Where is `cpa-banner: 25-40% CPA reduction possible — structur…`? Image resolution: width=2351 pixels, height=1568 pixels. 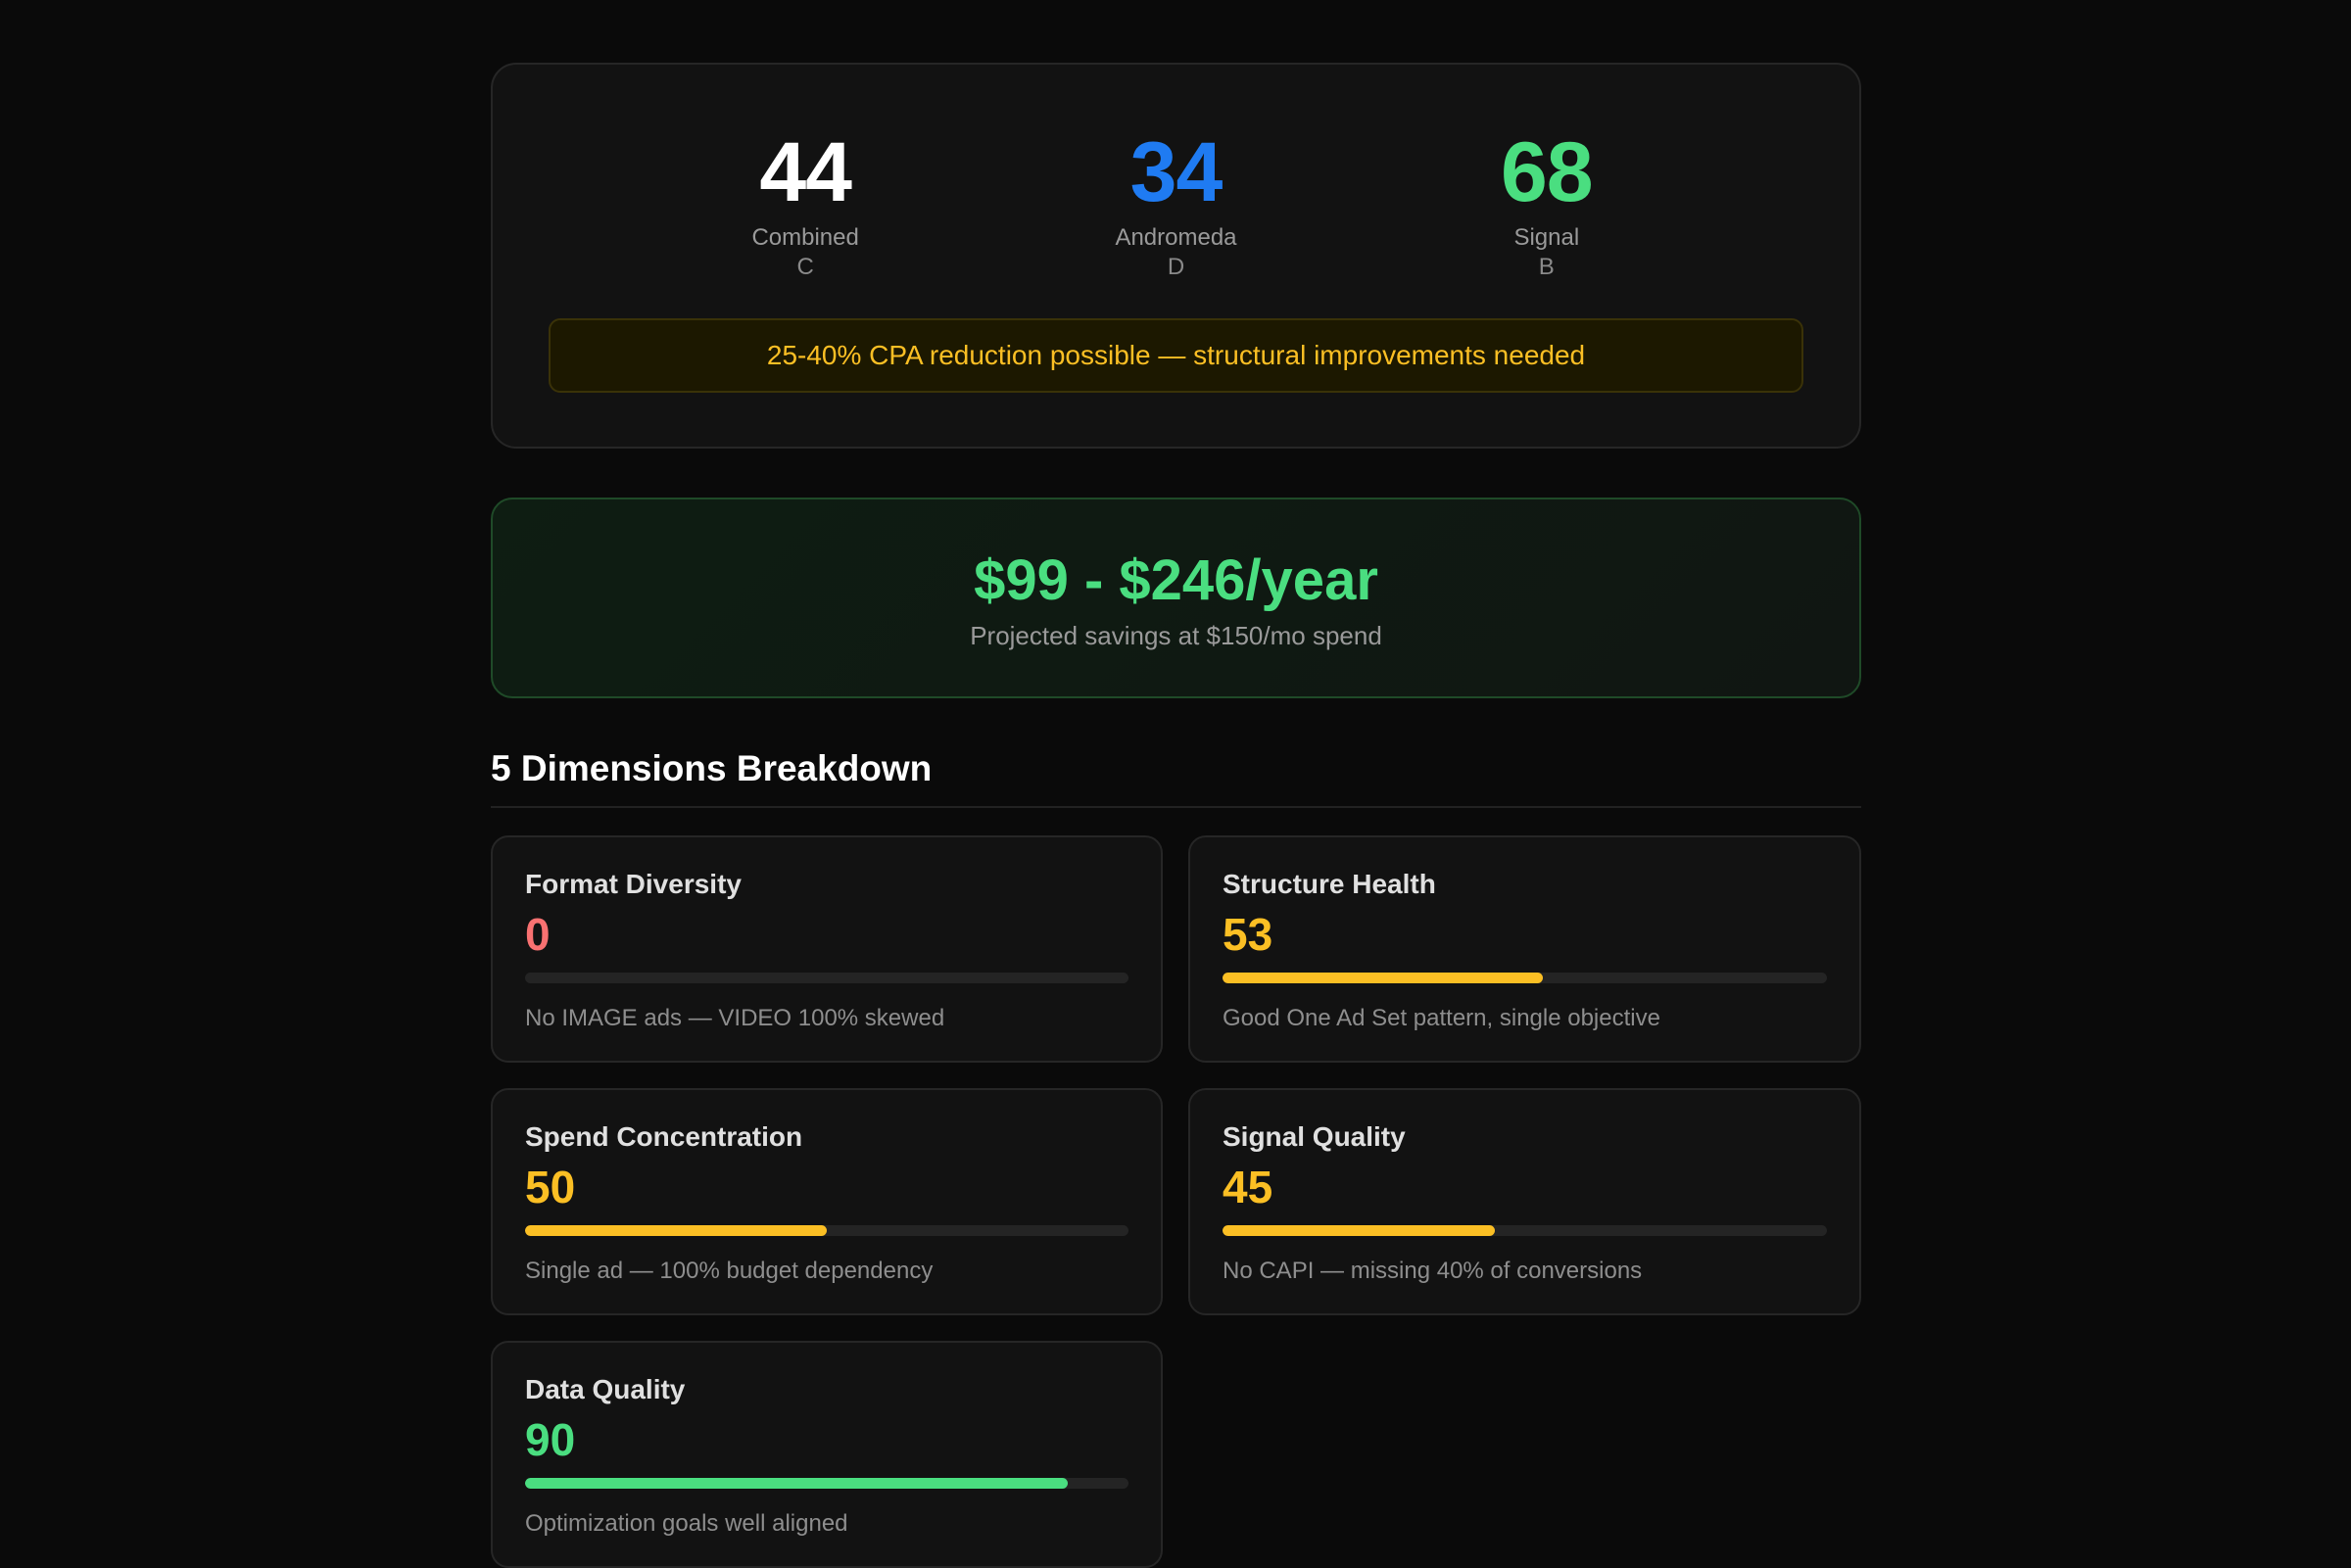
cpa-banner: 25-40% CPA reduction possible — structur… is located at coordinates (1176, 355).